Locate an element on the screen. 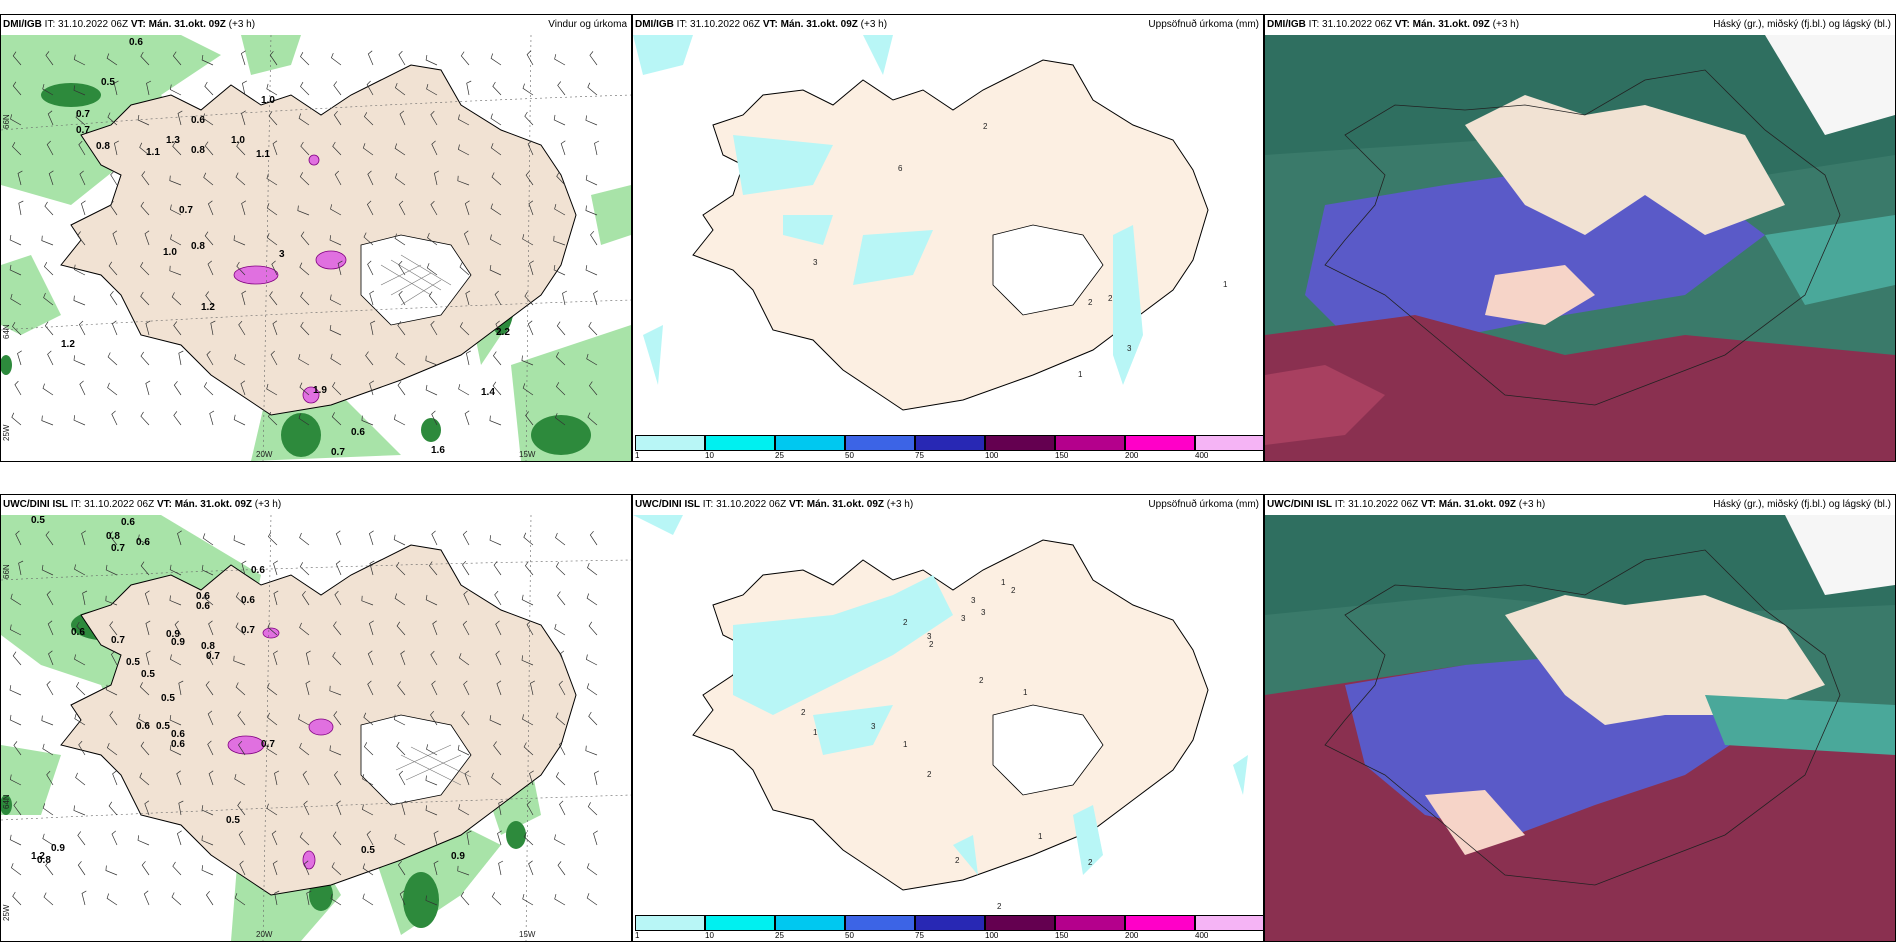 Image resolution: width=1900 pixels, height=950 pixels. graticule is located at coordinates (316, 728).